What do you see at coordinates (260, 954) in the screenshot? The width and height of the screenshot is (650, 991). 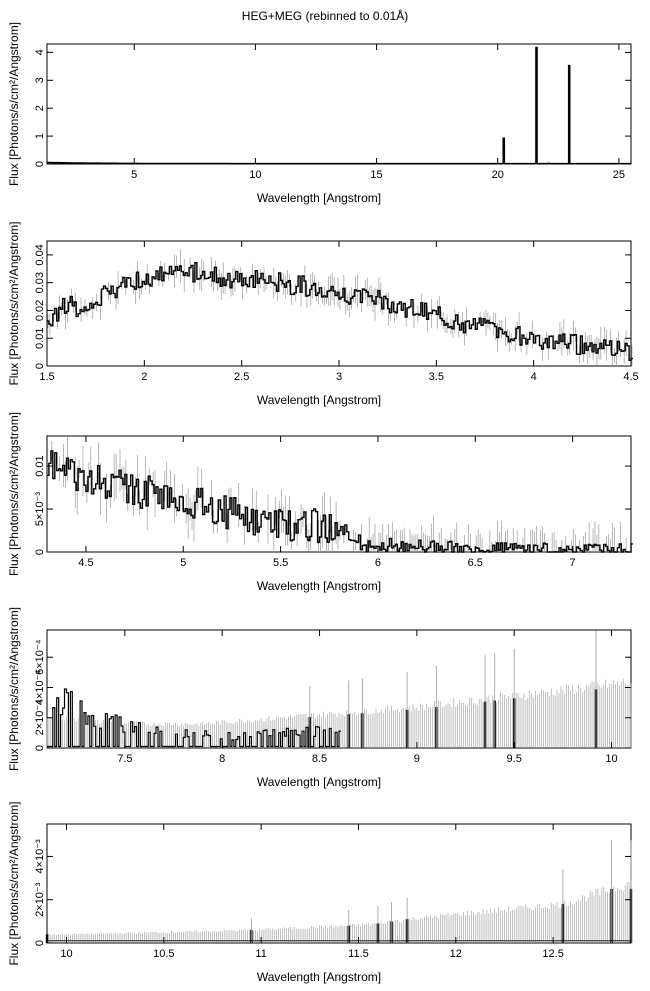 I see `x-tick-label: 11` at bounding box center [260, 954].